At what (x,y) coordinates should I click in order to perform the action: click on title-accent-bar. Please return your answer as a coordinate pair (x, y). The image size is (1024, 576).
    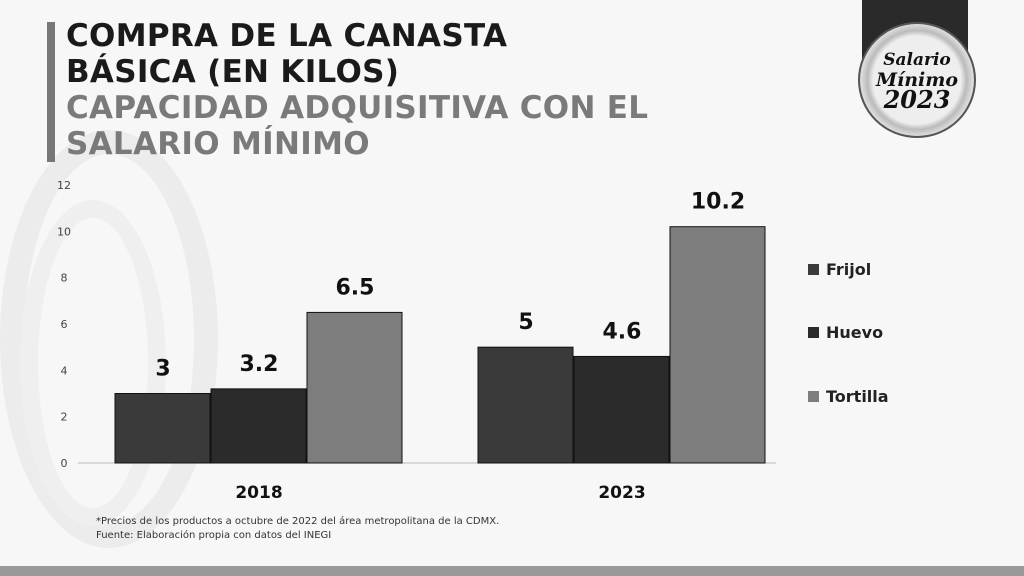
    Looking at the image, I should click on (51, 92).